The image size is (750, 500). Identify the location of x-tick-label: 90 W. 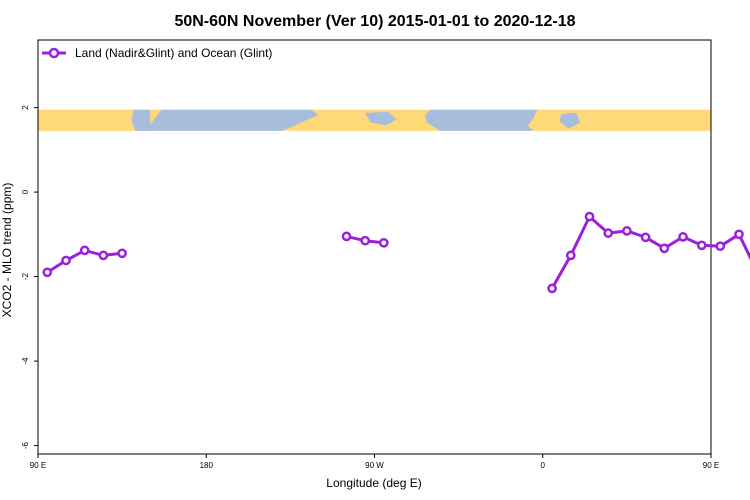
(374, 465).